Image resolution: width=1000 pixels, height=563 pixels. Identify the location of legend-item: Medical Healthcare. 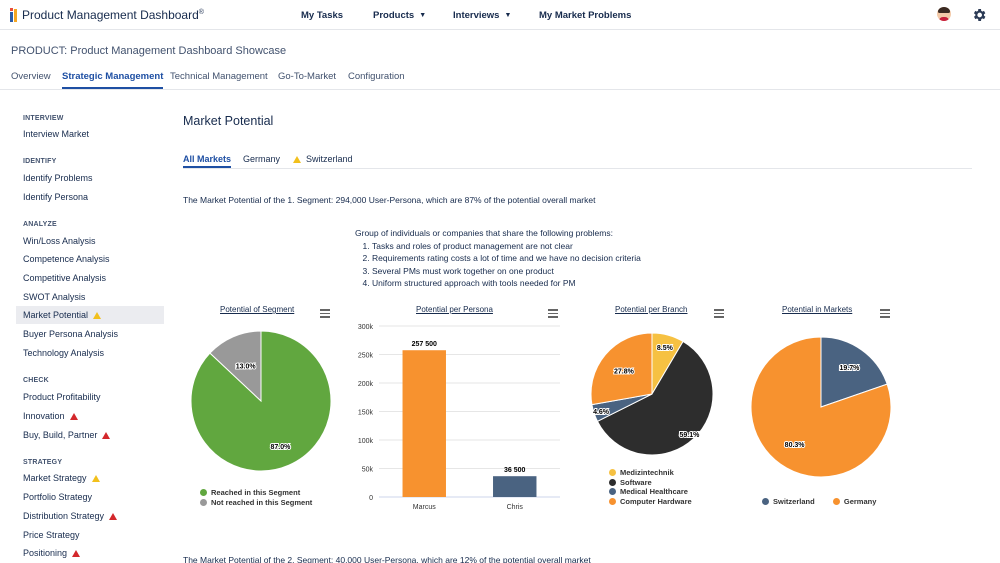
(650, 492).